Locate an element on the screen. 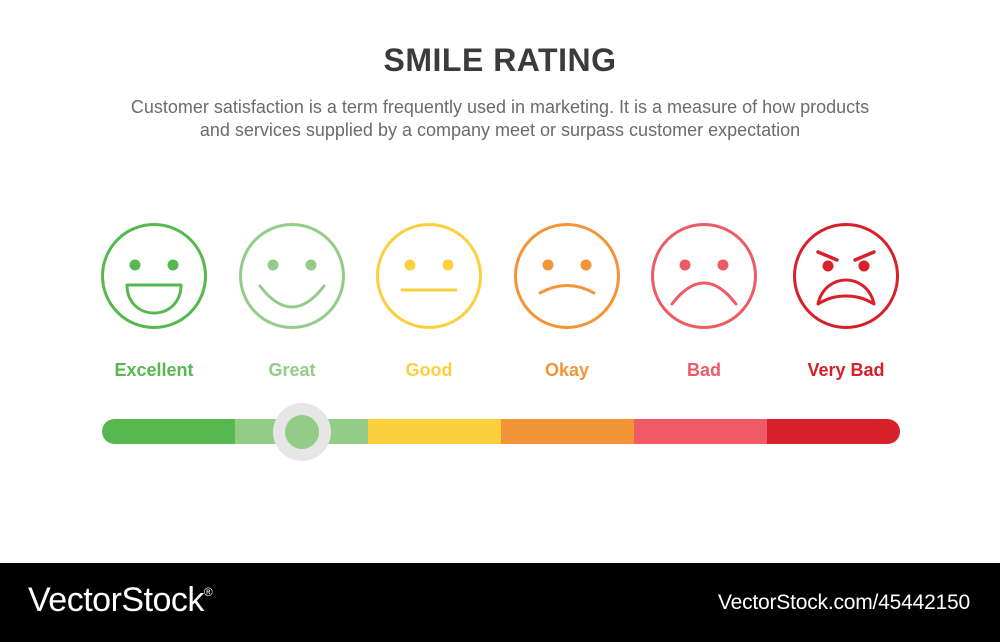  smile-face-icon is located at coordinates (292, 276).